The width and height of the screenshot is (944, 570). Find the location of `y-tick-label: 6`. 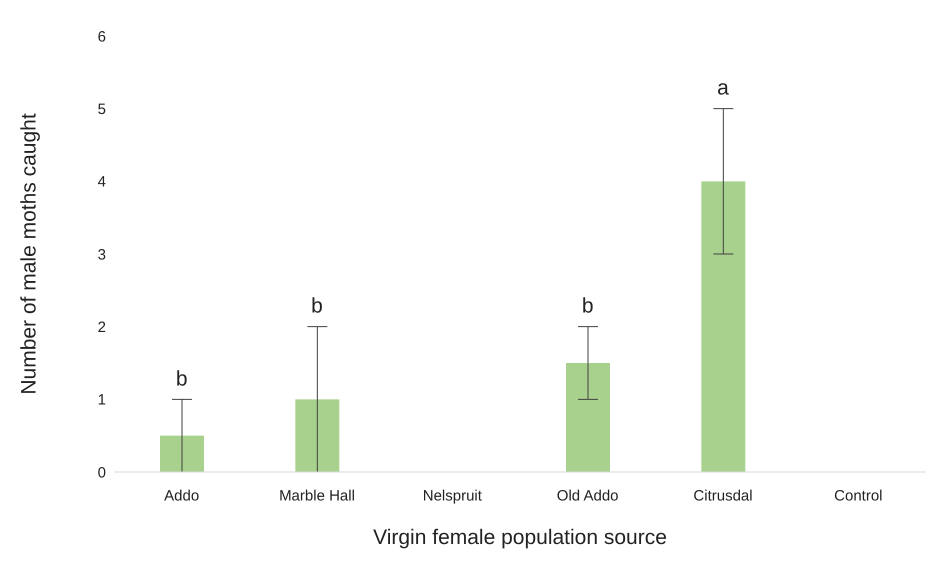

y-tick-label: 6 is located at coordinates (102, 37).